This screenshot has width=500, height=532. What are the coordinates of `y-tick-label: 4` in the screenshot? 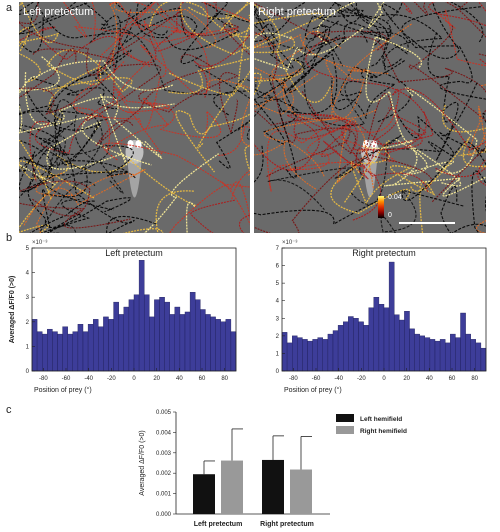 It's located at (28, 274).